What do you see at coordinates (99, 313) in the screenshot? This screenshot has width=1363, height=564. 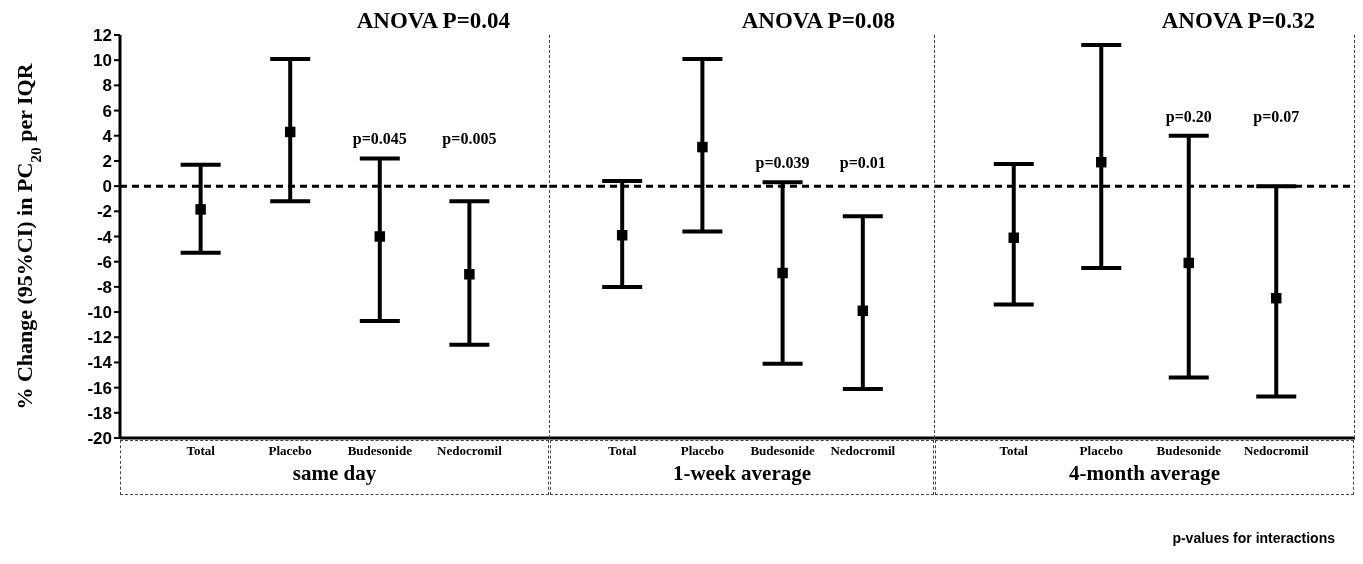 I see `y-tick-label: -10` at bounding box center [99, 313].